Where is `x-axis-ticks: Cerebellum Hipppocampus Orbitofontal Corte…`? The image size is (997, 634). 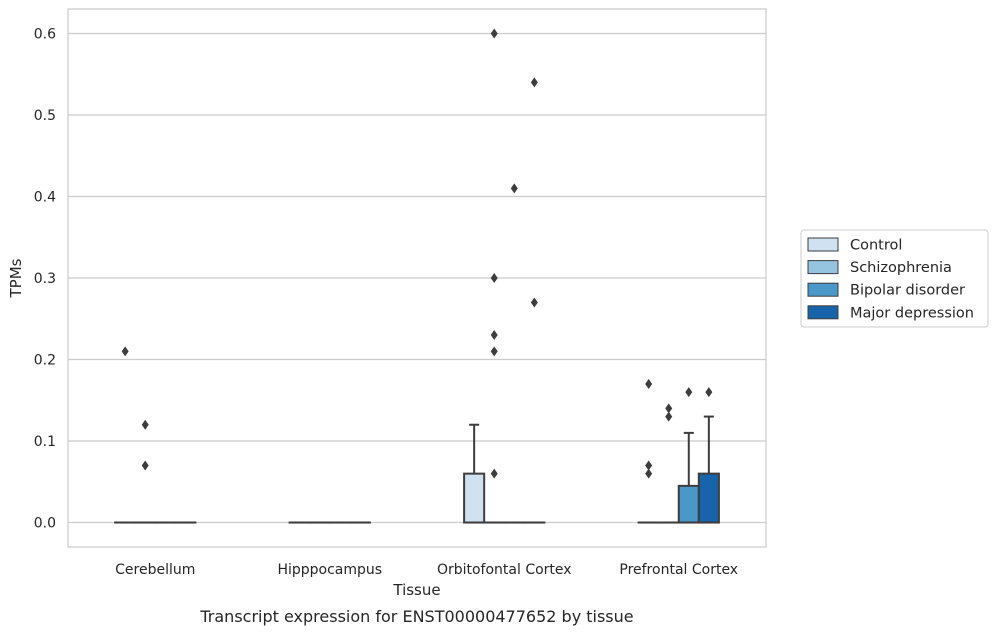
x-axis-ticks: Cerebellum Hipppocampus Orbitofontal Corte… is located at coordinates (426, 570).